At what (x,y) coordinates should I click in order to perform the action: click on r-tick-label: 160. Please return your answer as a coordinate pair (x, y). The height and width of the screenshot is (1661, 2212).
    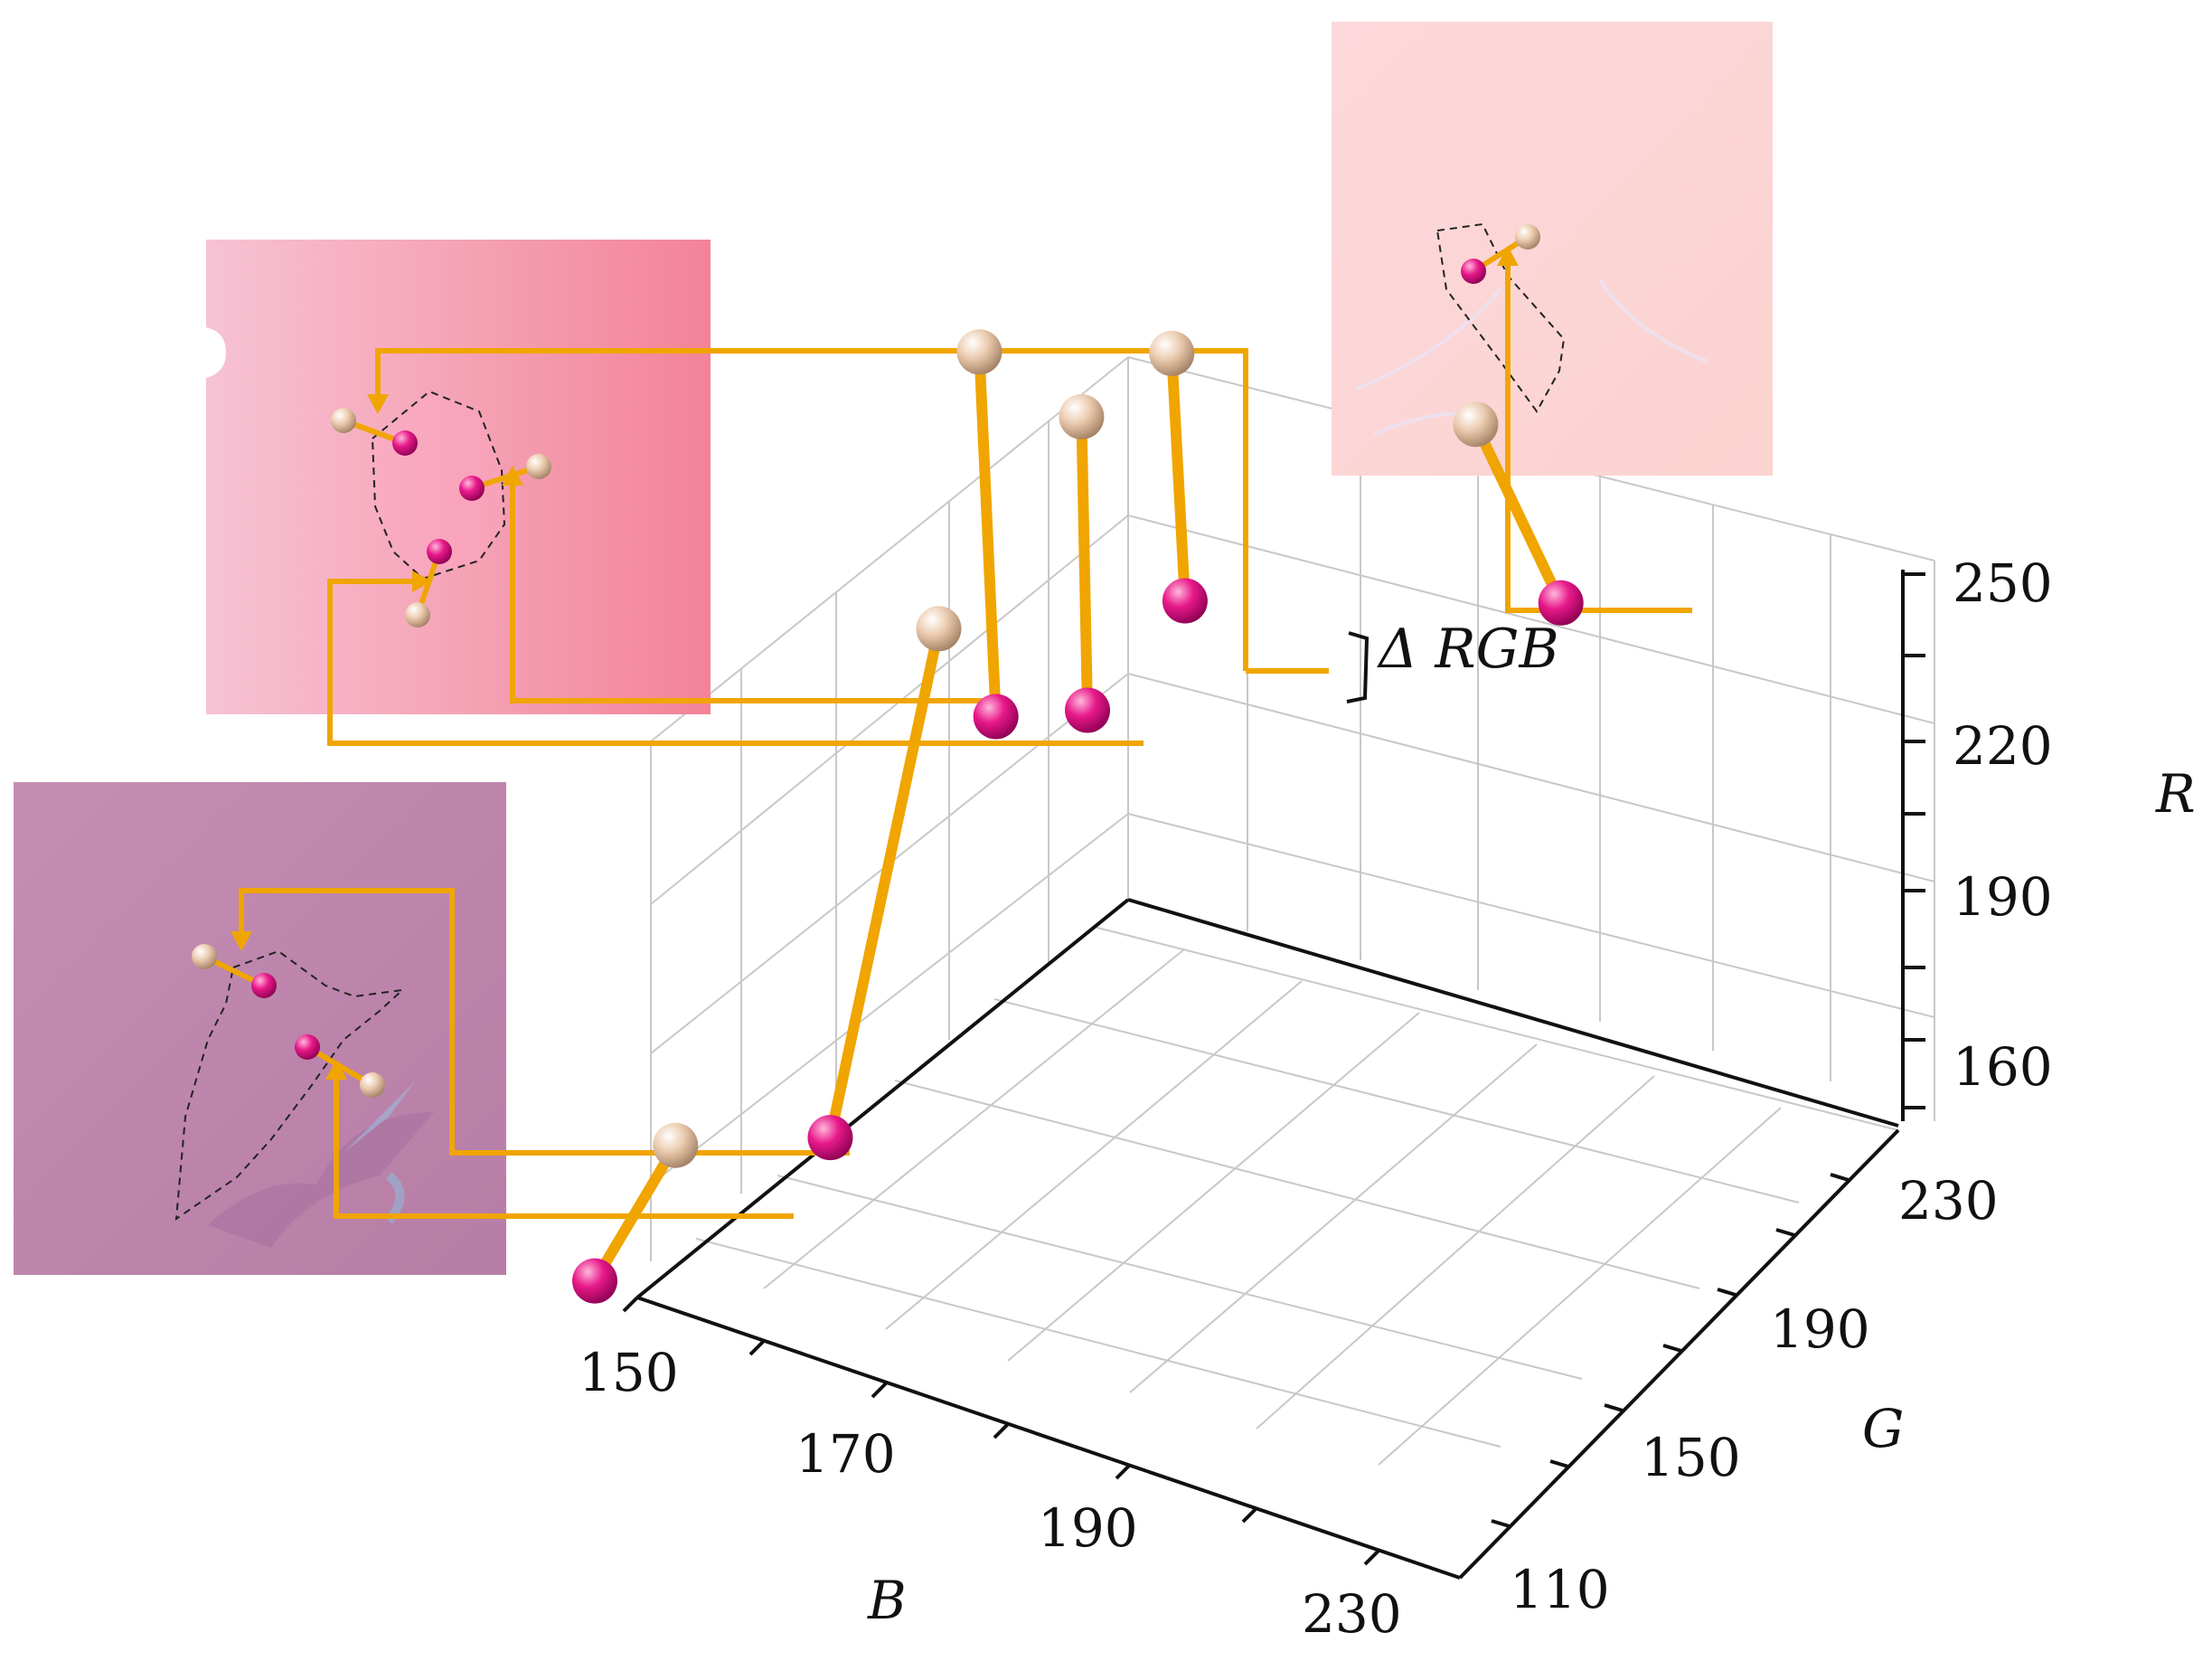
    Looking at the image, I should click on (2003, 1067).